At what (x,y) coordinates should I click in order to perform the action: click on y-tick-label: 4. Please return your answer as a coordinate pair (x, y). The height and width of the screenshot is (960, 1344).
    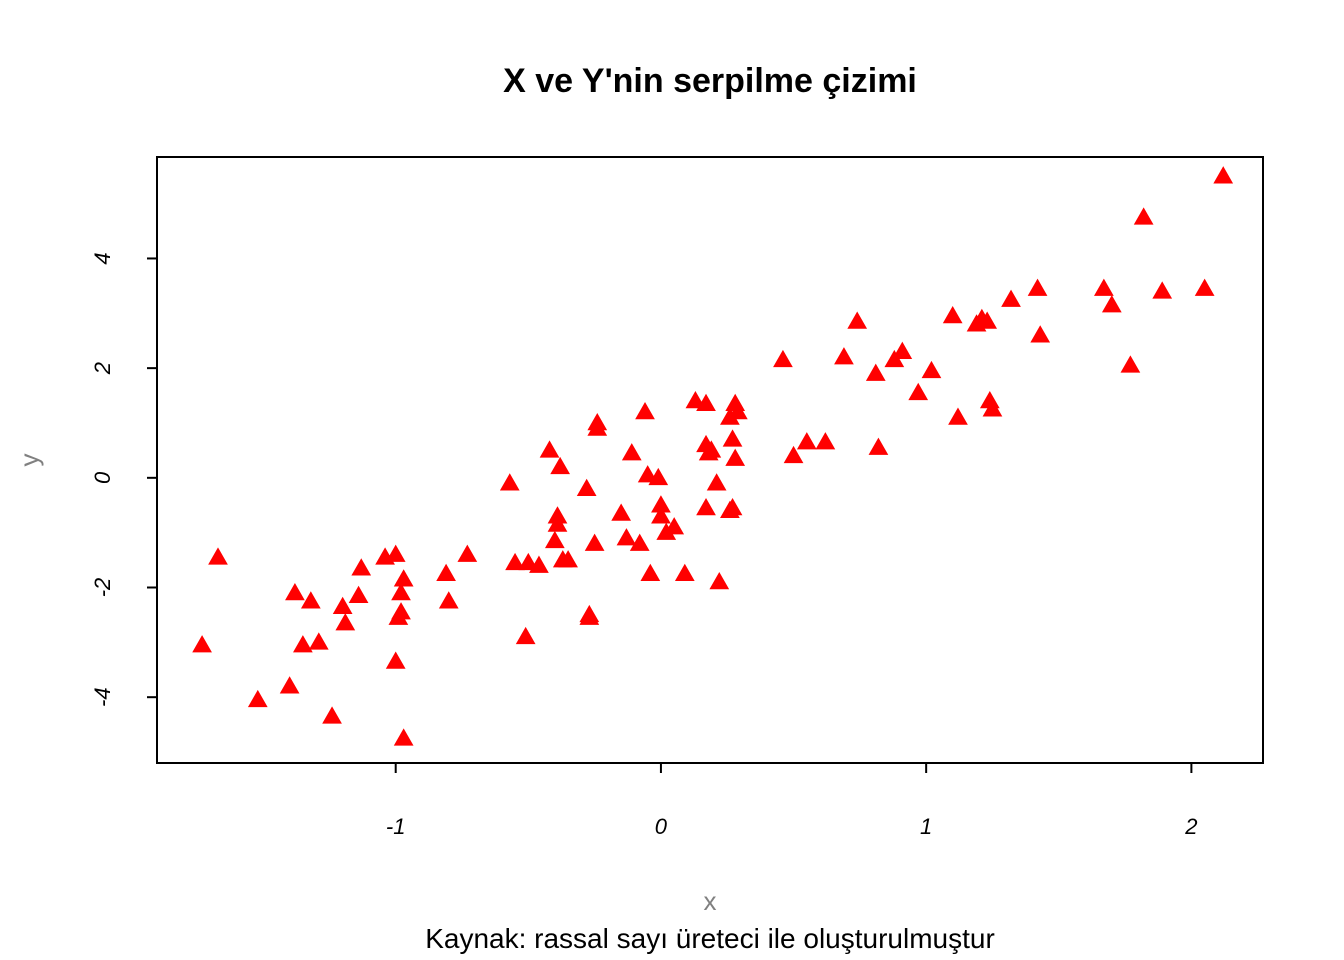
    Looking at the image, I should click on (102, 258).